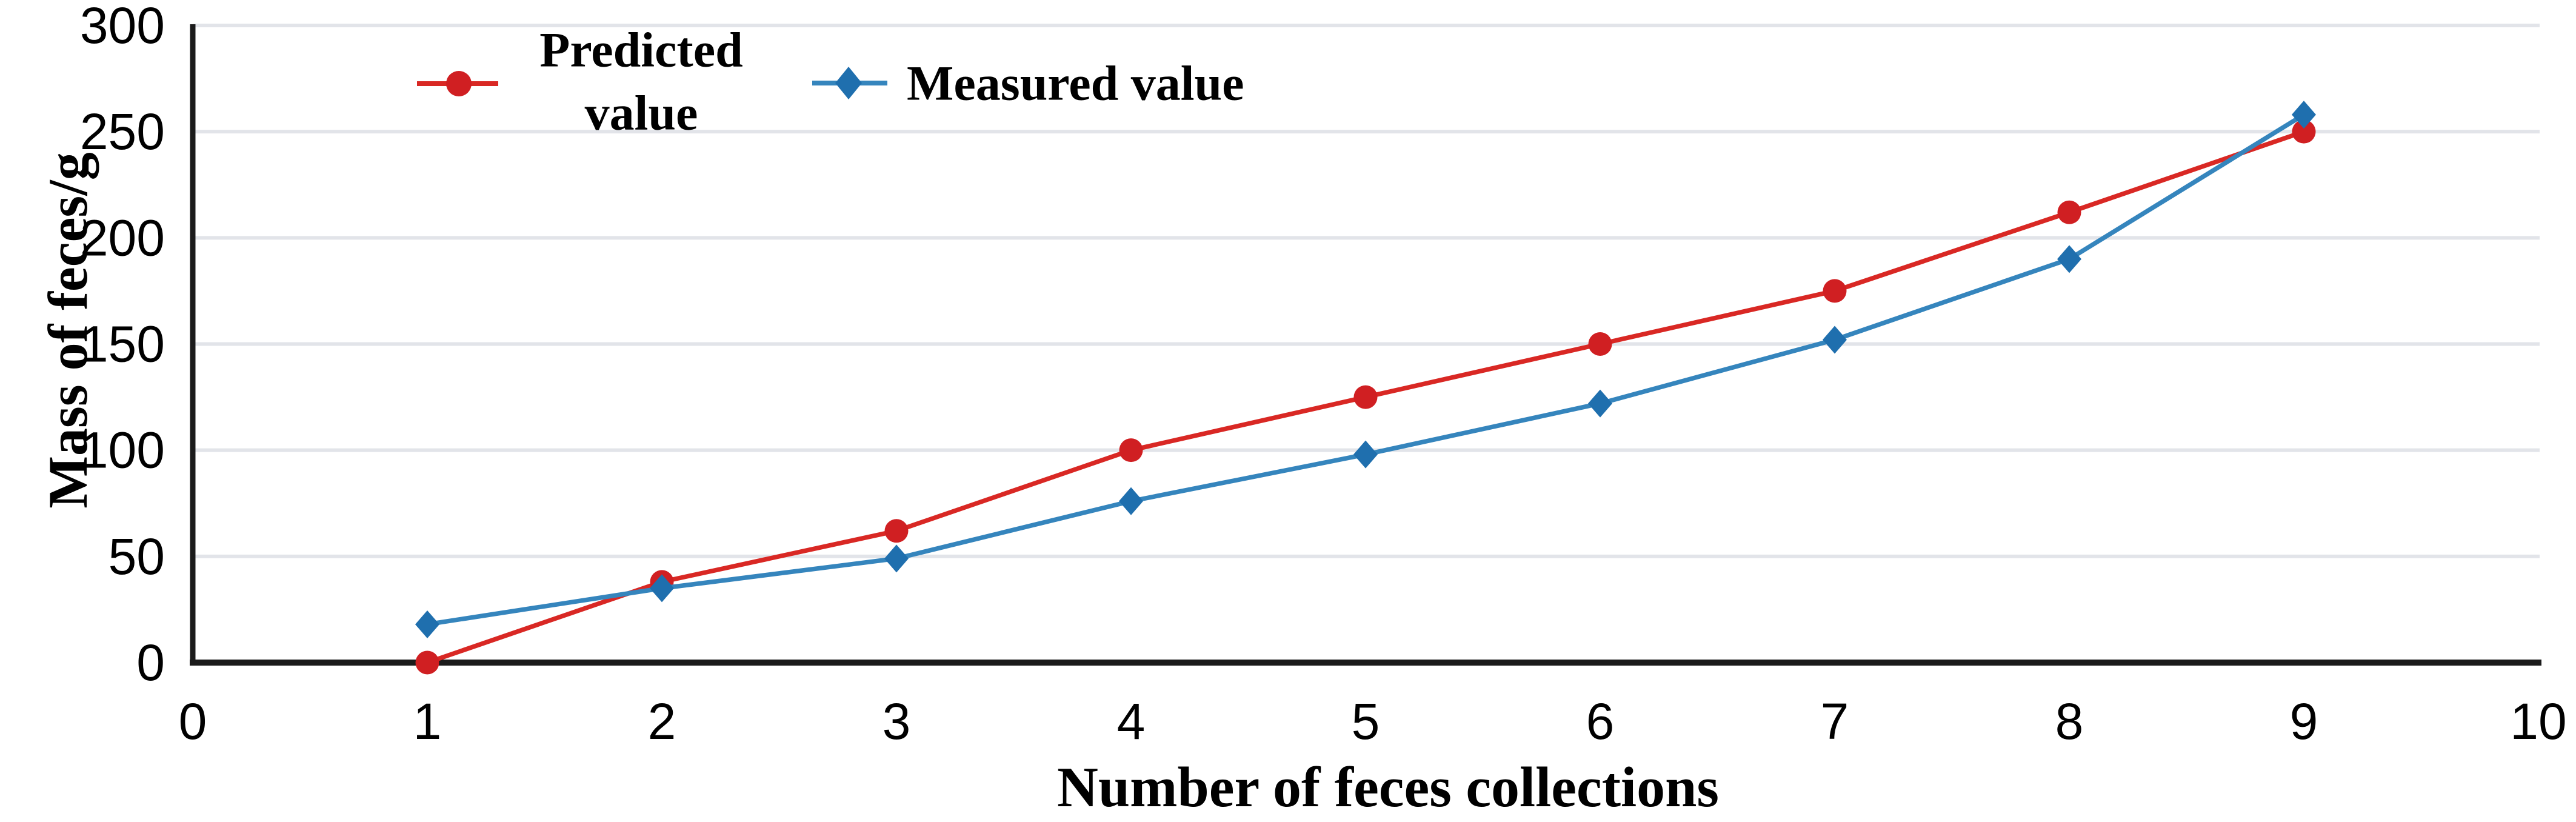  Describe the element at coordinates (849, 83) in the screenshot. I see `legend-marker-measured-value` at that location.